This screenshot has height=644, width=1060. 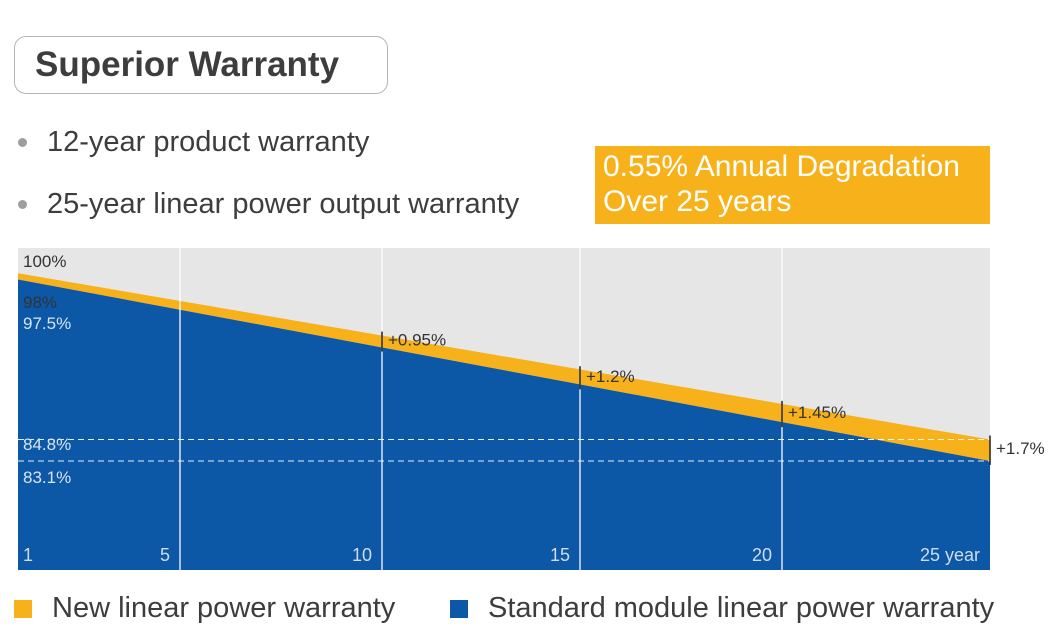 I want to click on bullet-text: 12-year product warranty, so click(x=208, y=142).